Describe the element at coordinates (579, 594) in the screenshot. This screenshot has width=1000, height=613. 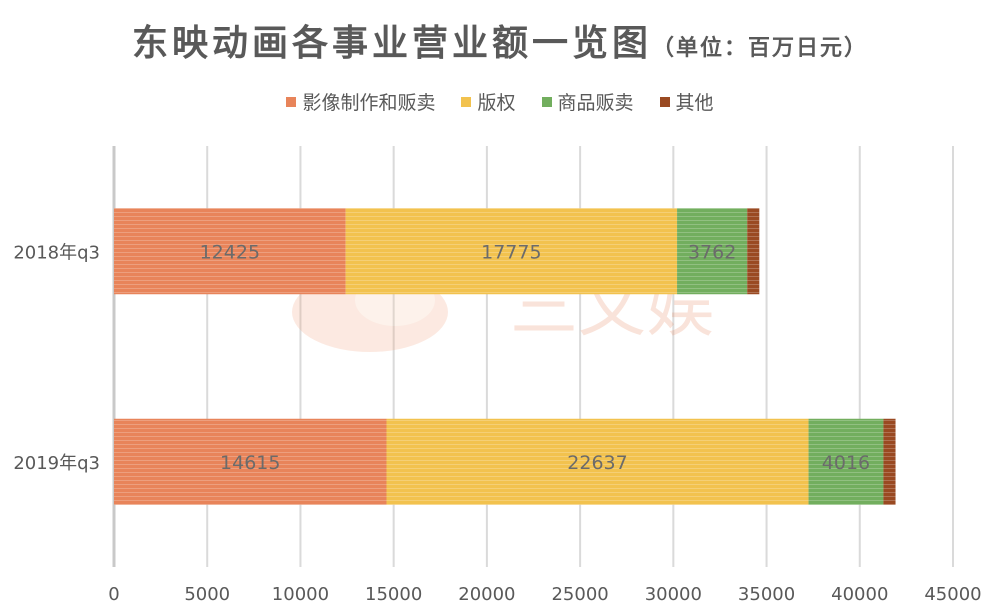
I see `x-tick-label: 25000` at that location.